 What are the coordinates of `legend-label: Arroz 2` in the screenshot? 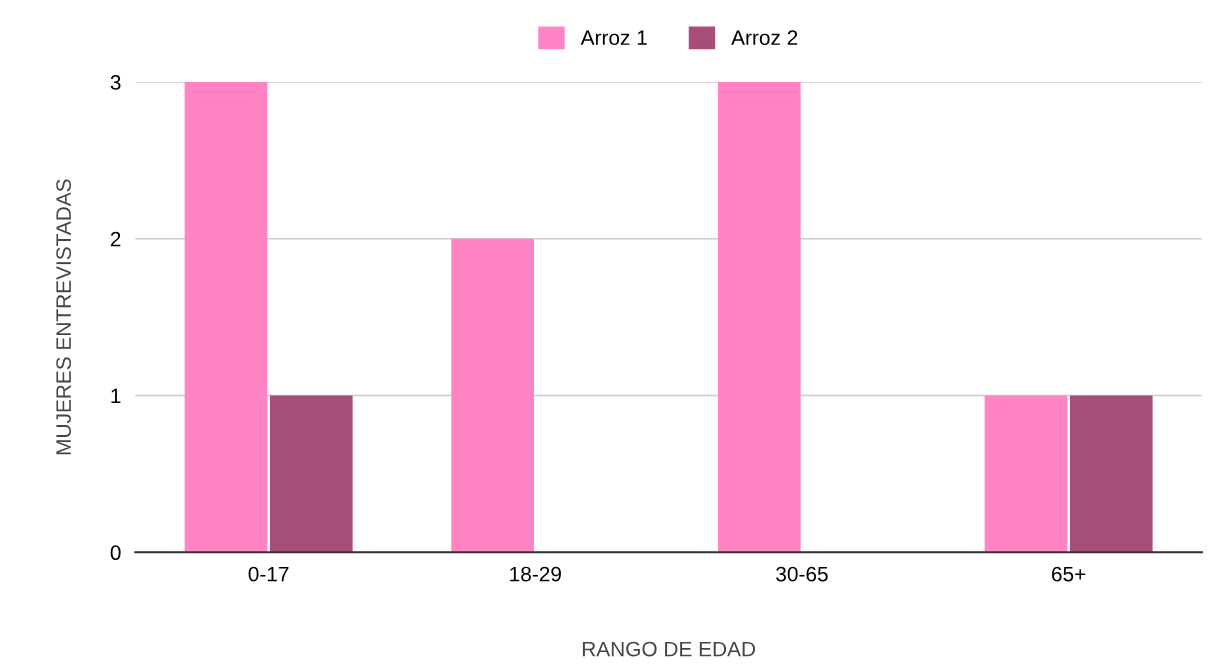 It's located at (764, 38).